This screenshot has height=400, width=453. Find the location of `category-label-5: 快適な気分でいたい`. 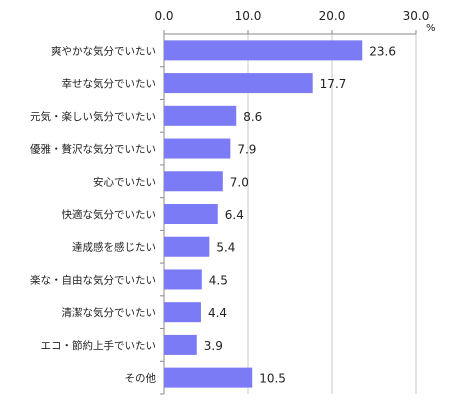

category-label-5: 快適な気分でいたい is located at coordinates (109, 214).